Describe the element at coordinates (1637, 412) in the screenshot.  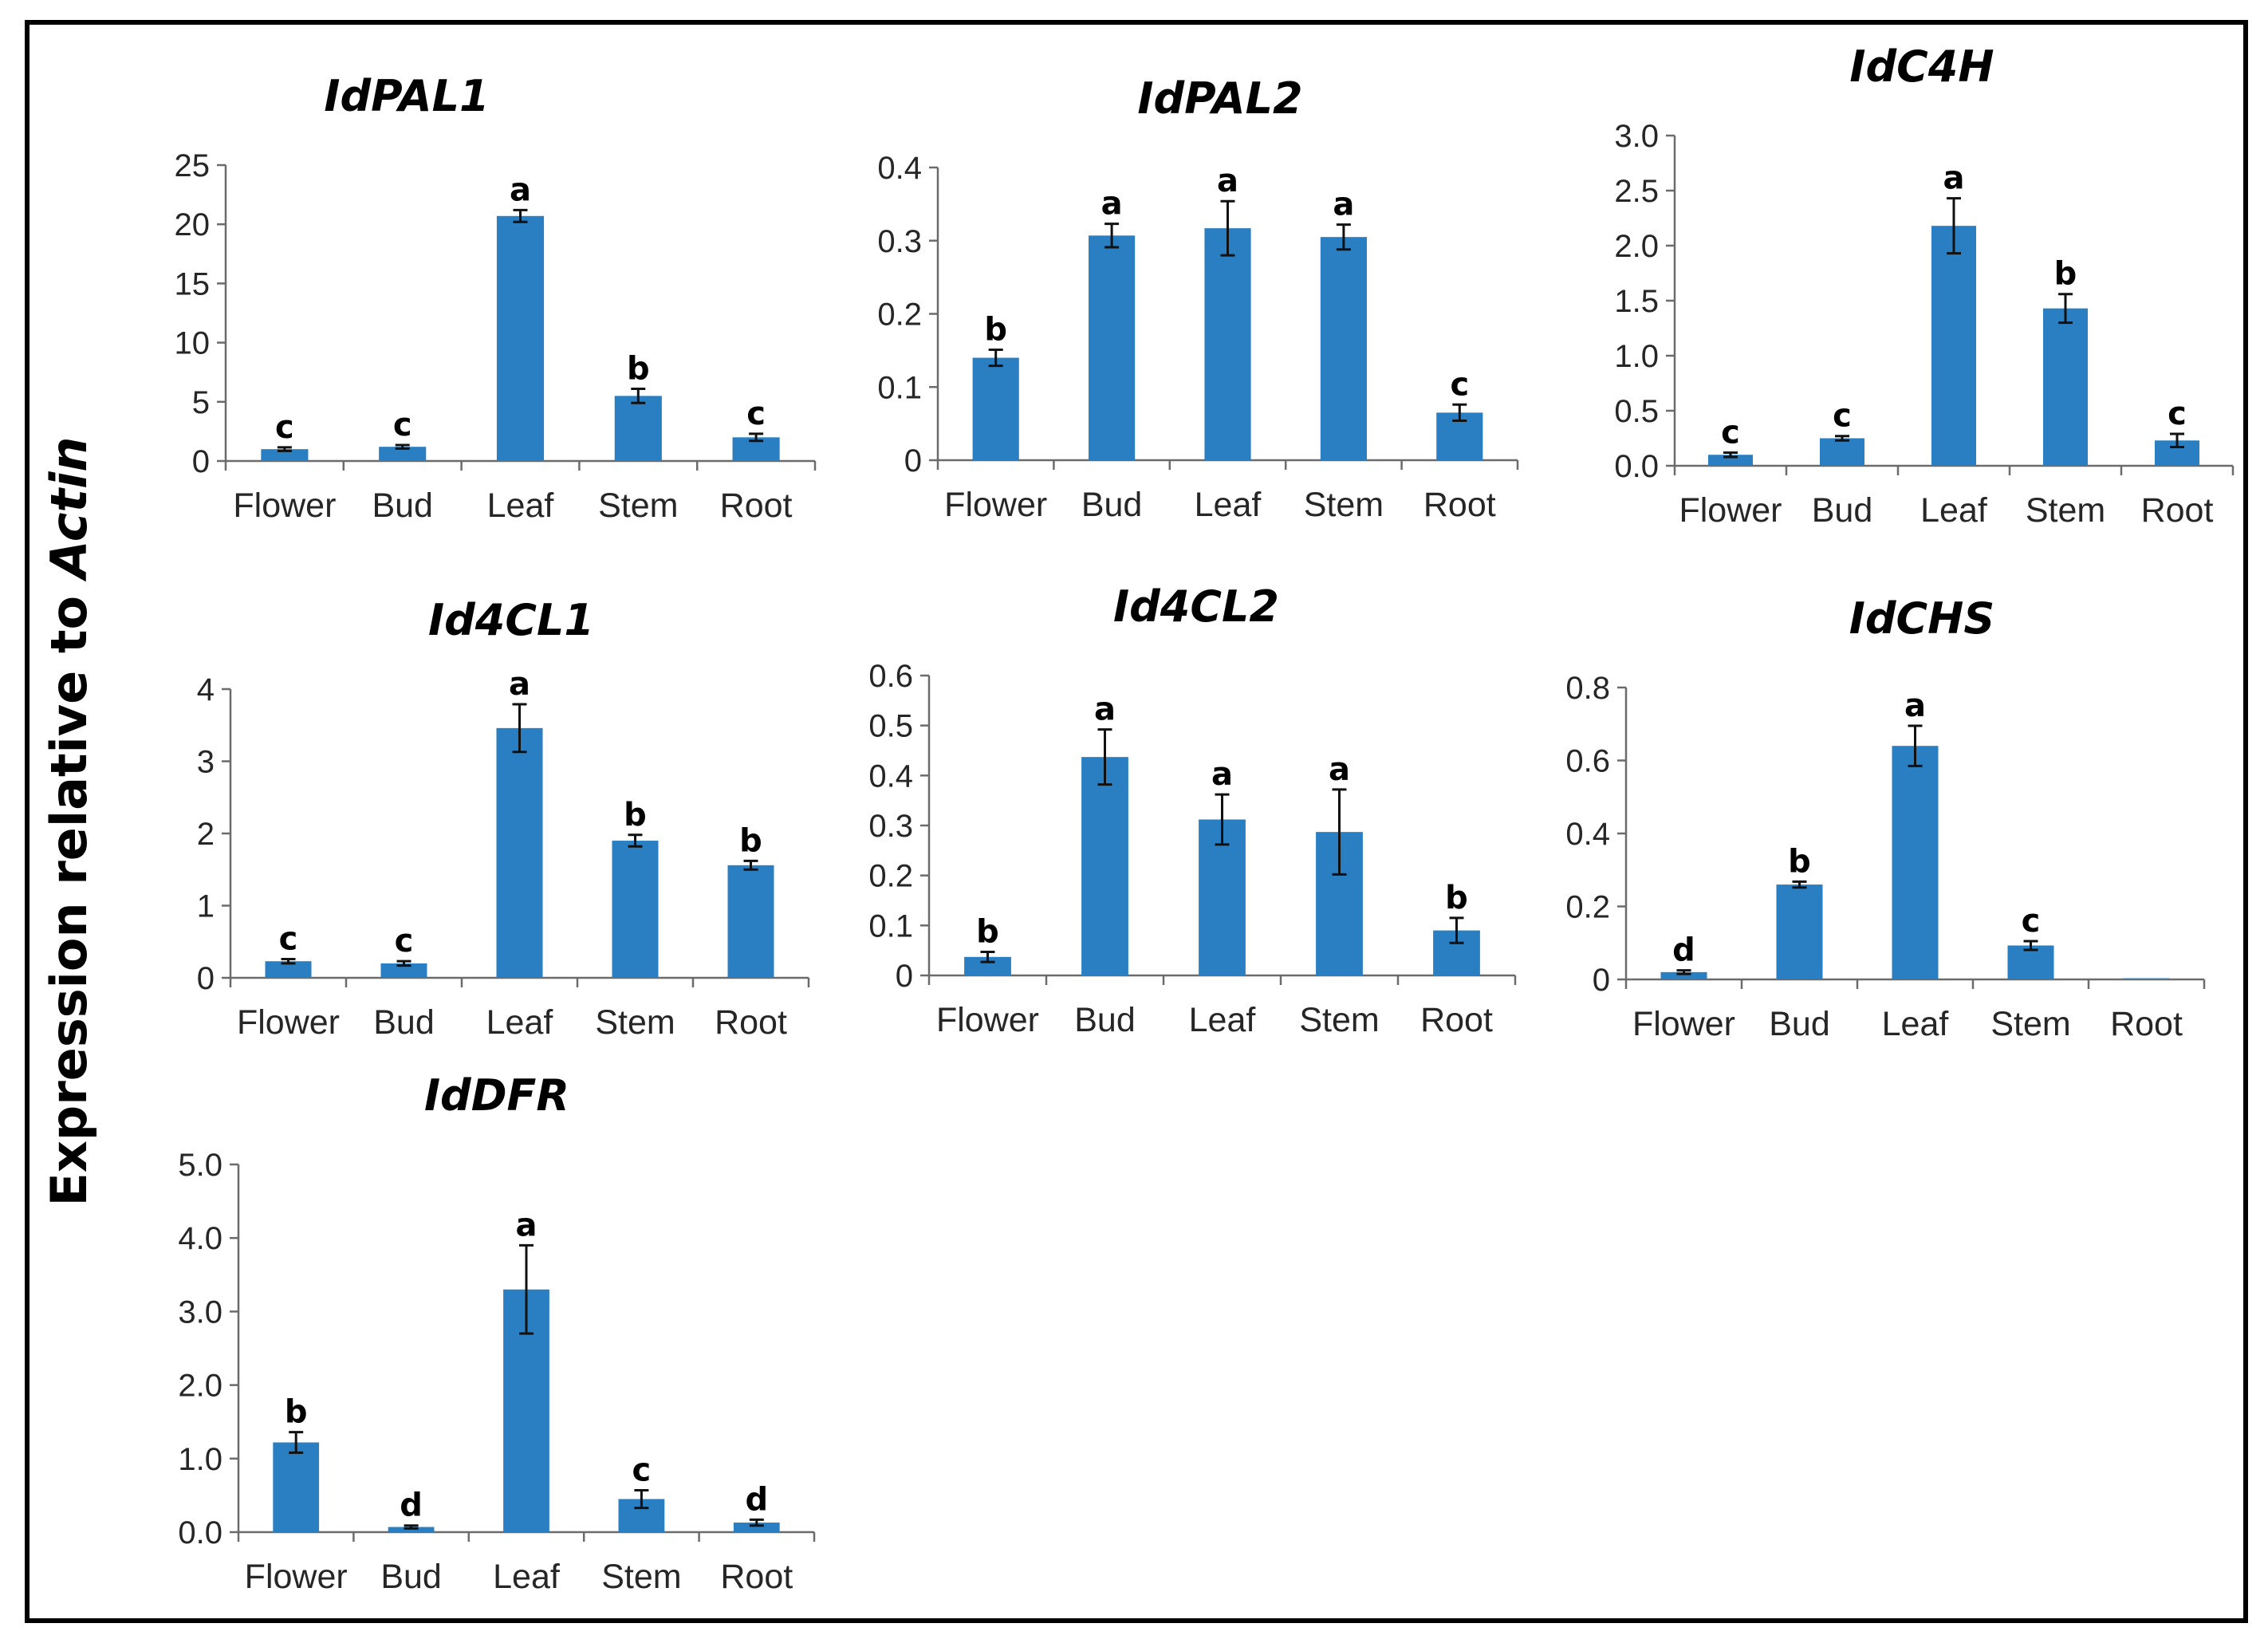
I see `y-tick-label: 0.5` at that location.